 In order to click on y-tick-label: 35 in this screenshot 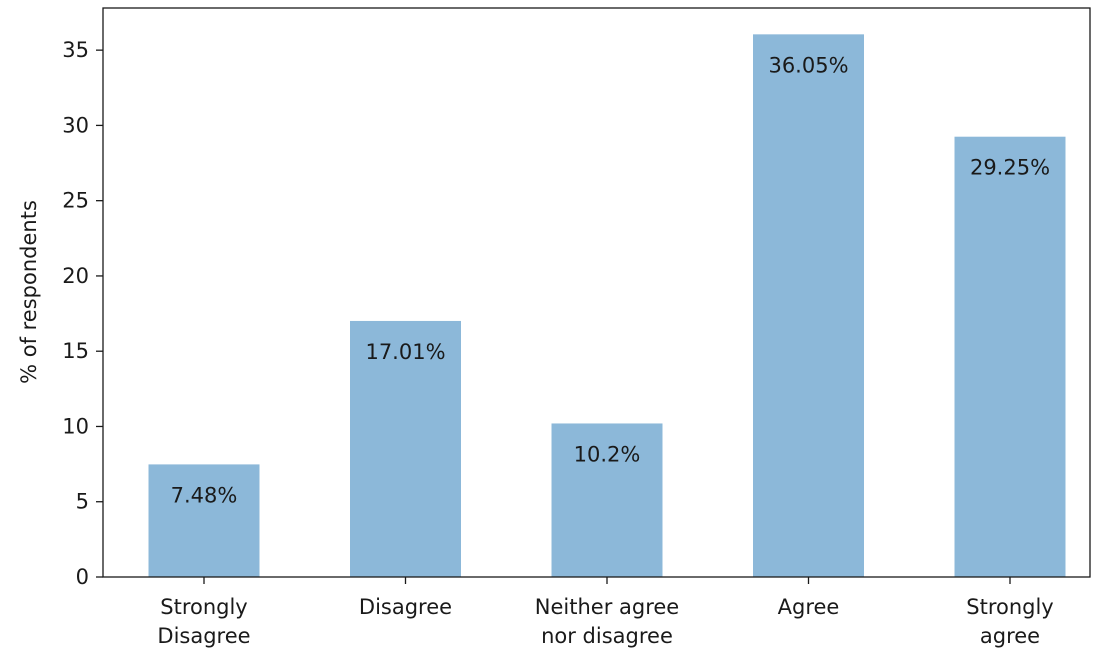, I will do `click(75, 50)`.